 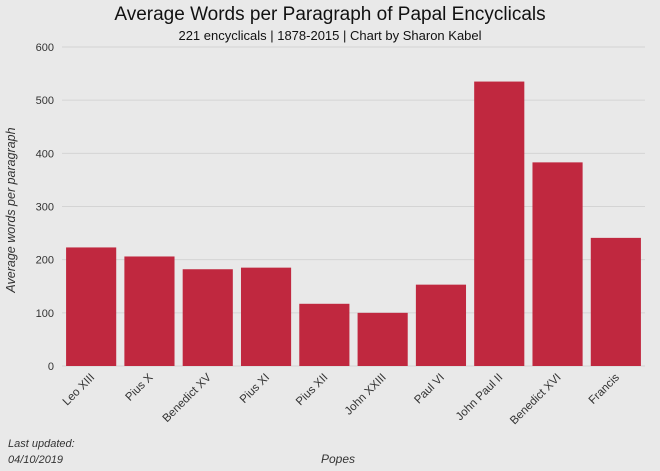 What do you see at coordinates (312, 390) in the screenshot?
I see `x-tick-label-pius-xii: Pius XII` at bounding box center [312, 390].